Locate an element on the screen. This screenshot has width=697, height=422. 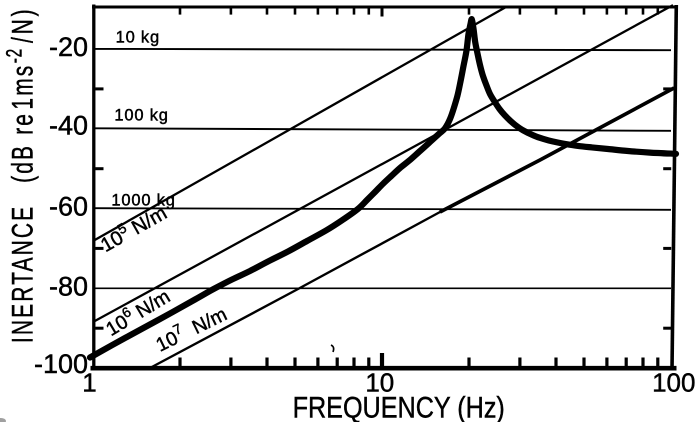
svg-text: 10 is located at coordinates (379, 383).